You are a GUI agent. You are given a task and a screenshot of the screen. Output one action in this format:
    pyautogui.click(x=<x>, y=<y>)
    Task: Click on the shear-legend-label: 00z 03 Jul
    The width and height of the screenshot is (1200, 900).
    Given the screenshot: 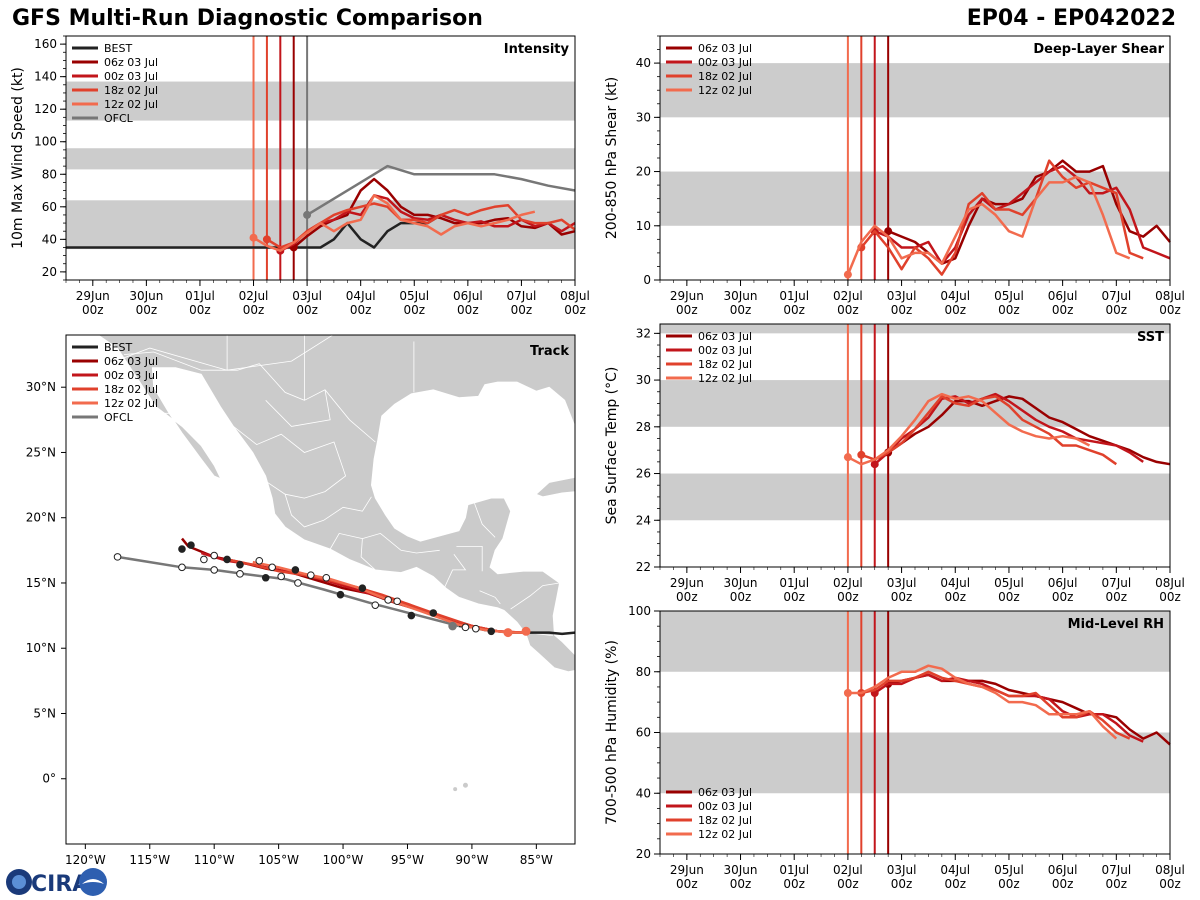 What is the action you would take?
    pyautogui.click(x=725, y=62)
    